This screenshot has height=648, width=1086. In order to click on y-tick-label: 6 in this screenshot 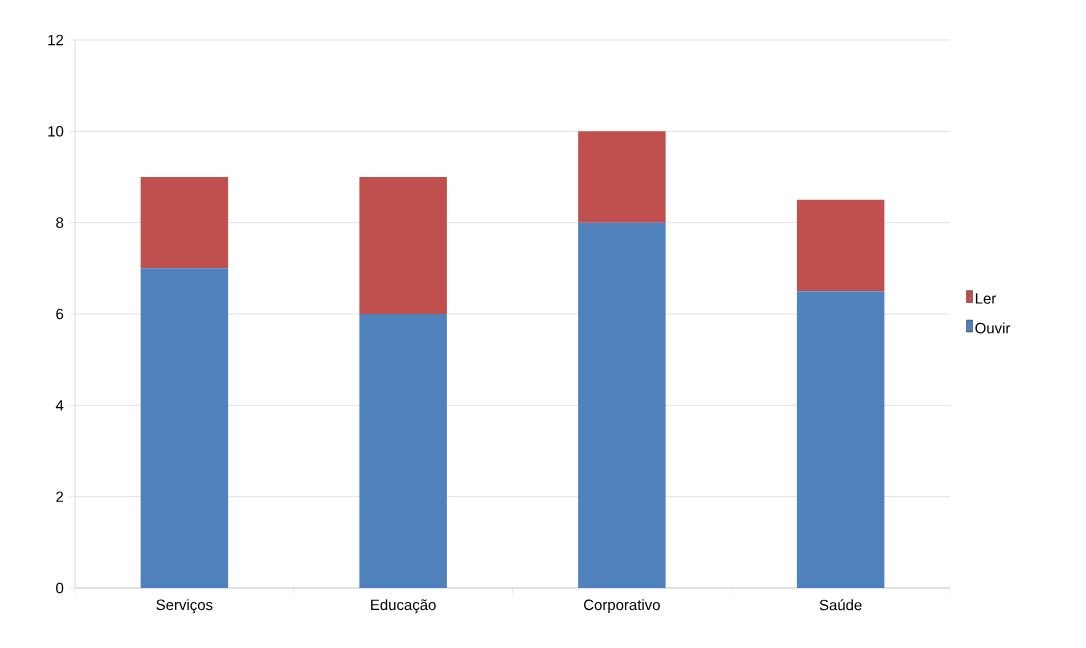, I will do `click(60, 314)`.